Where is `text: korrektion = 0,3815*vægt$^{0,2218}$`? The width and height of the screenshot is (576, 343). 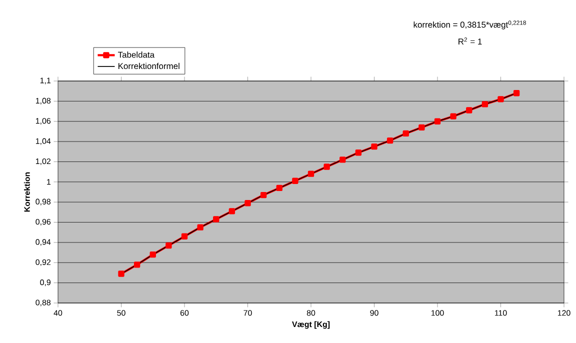 text: korrektion = 0,3815*vægt$^{0,2218}$ is located at coordinates (470, 25).